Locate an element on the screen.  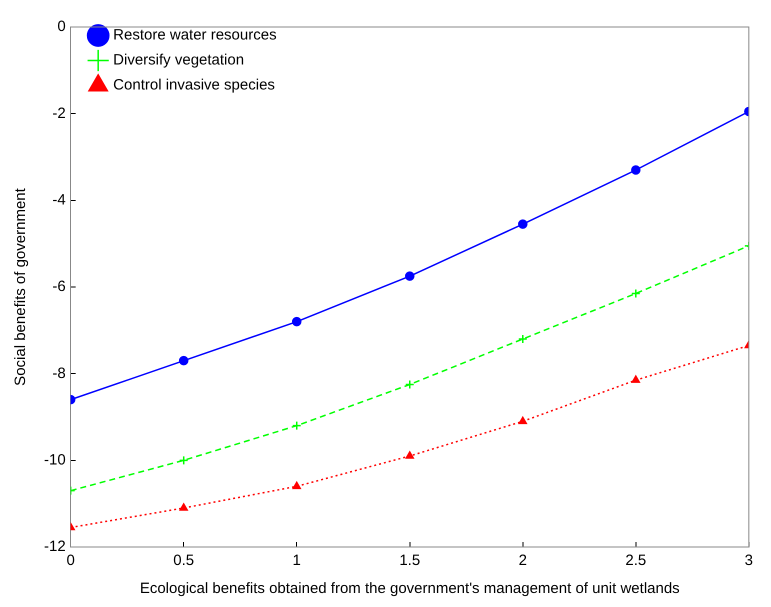
y-tick-label: -12 is located at coordinates (55, 547).